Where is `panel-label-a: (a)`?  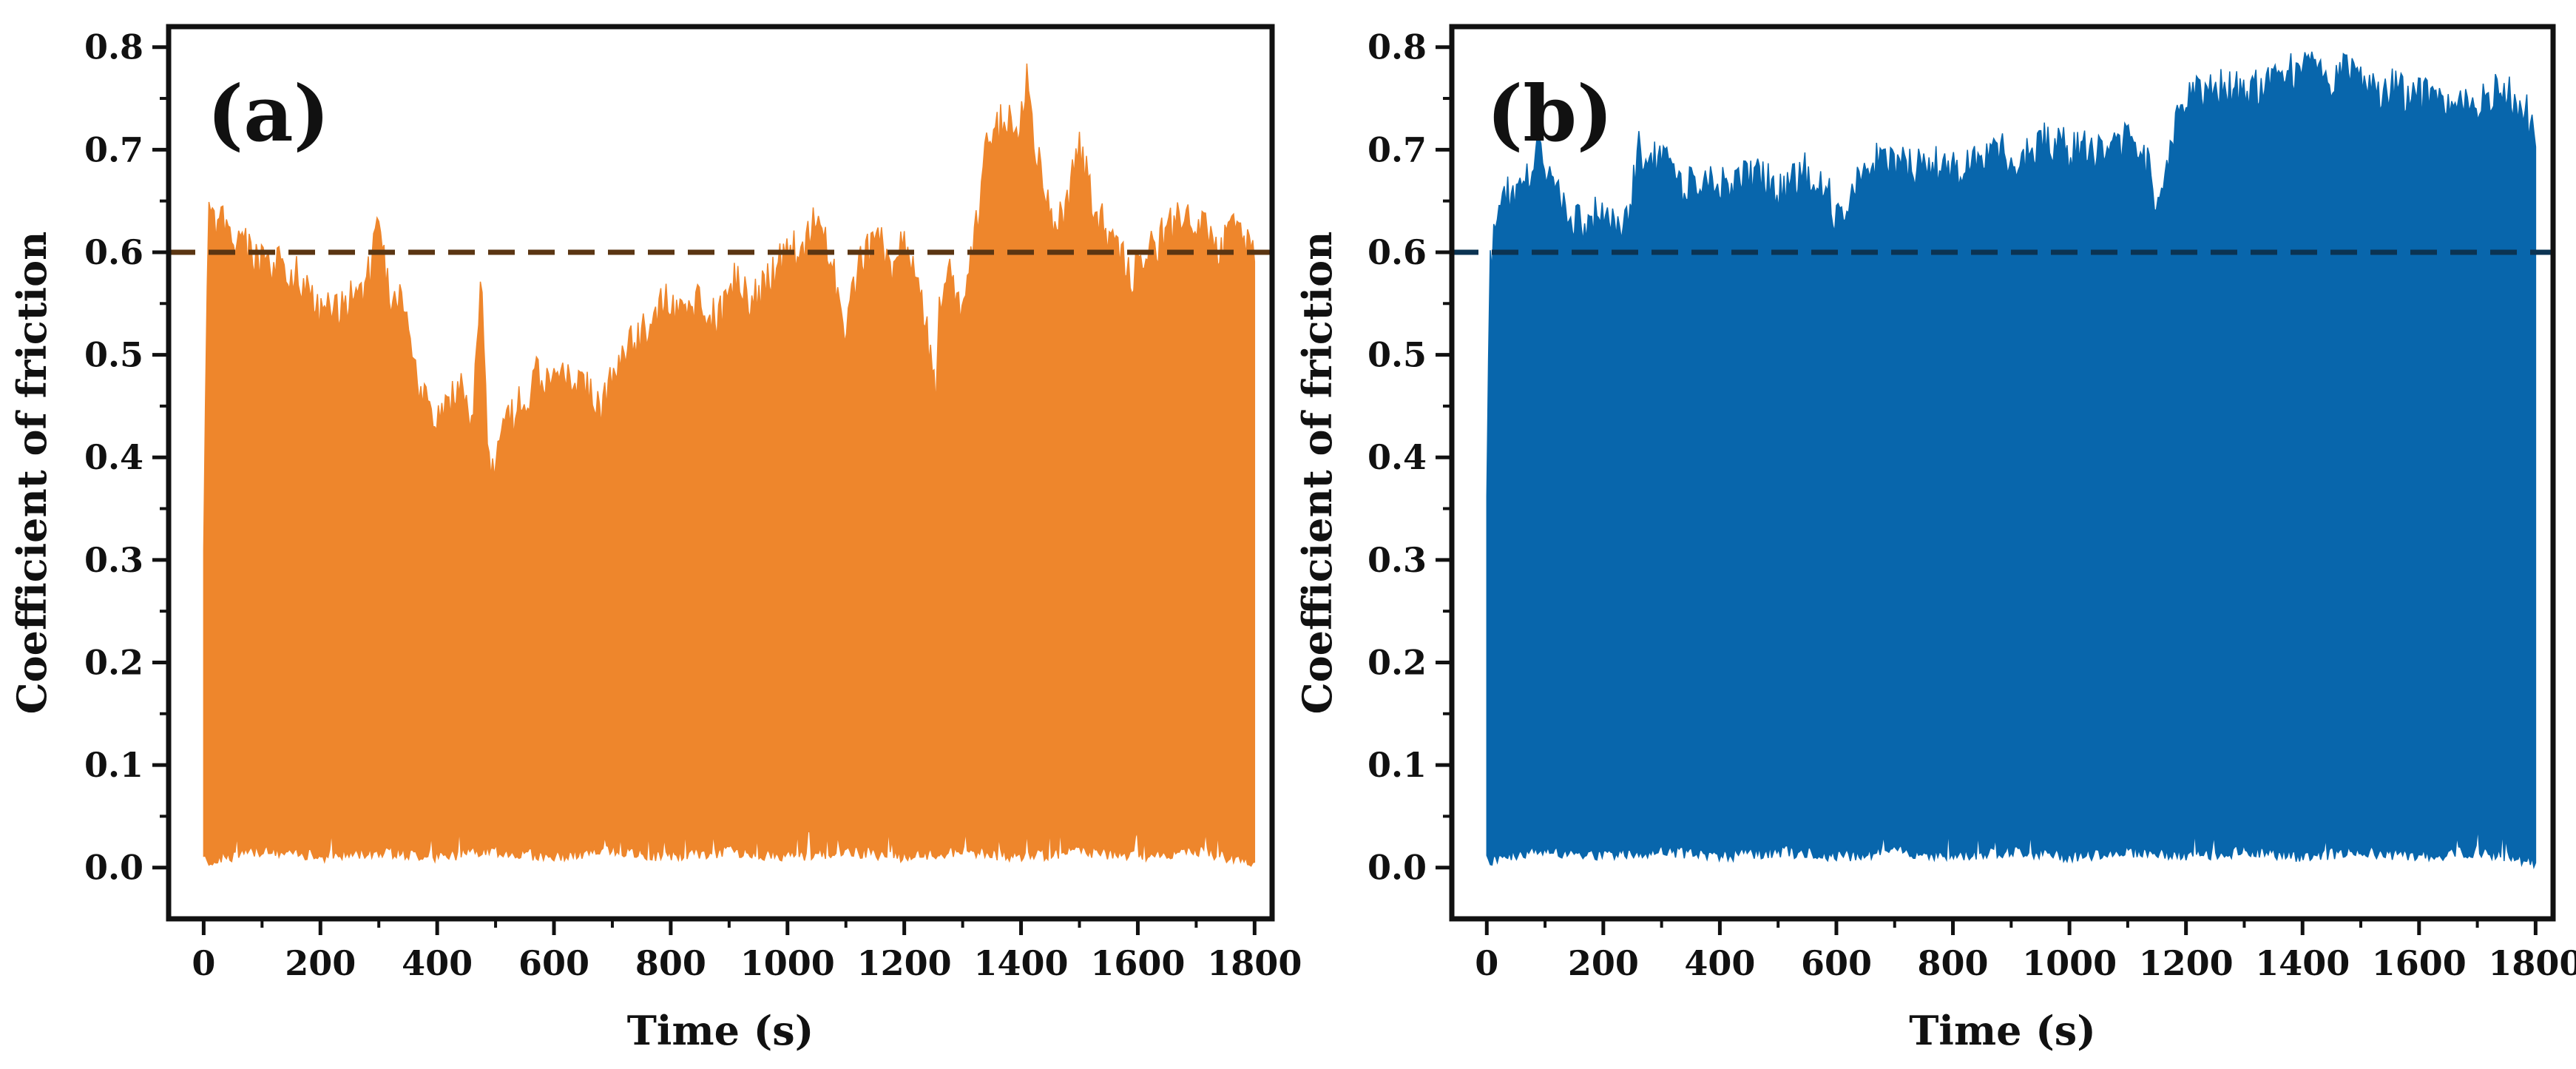
panel-label-a: (a) is located at coordinates (268, 113).